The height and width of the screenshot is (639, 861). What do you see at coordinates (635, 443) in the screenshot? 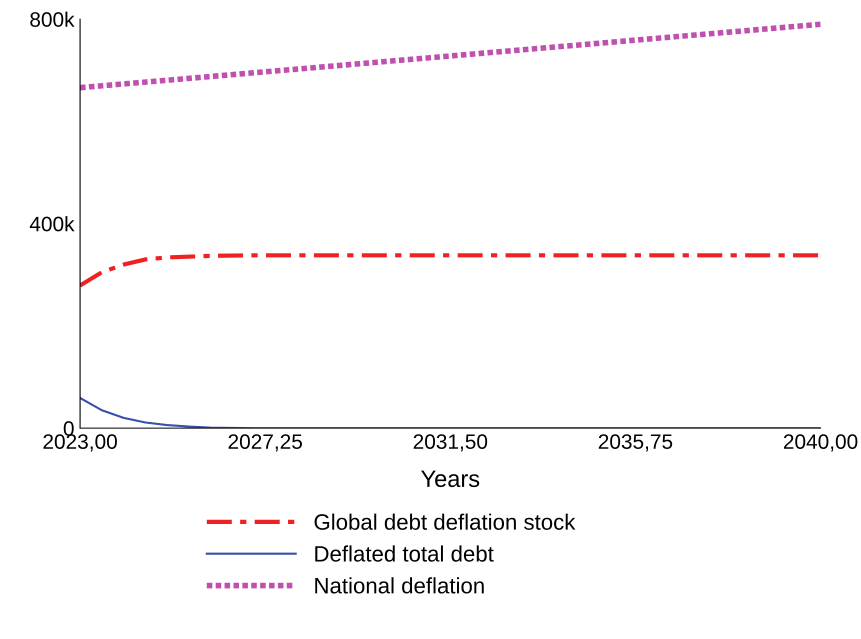
I see `x-tick-label: 2035,75` at bounding box center [635, 443].